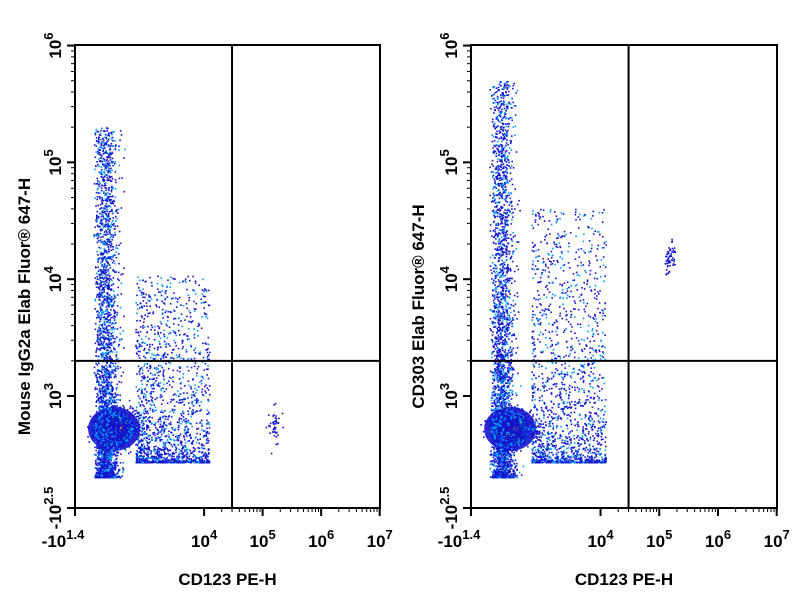  Describe the element at coordinates (185, 303) in the screenshot. I see `event-dots` at that location.